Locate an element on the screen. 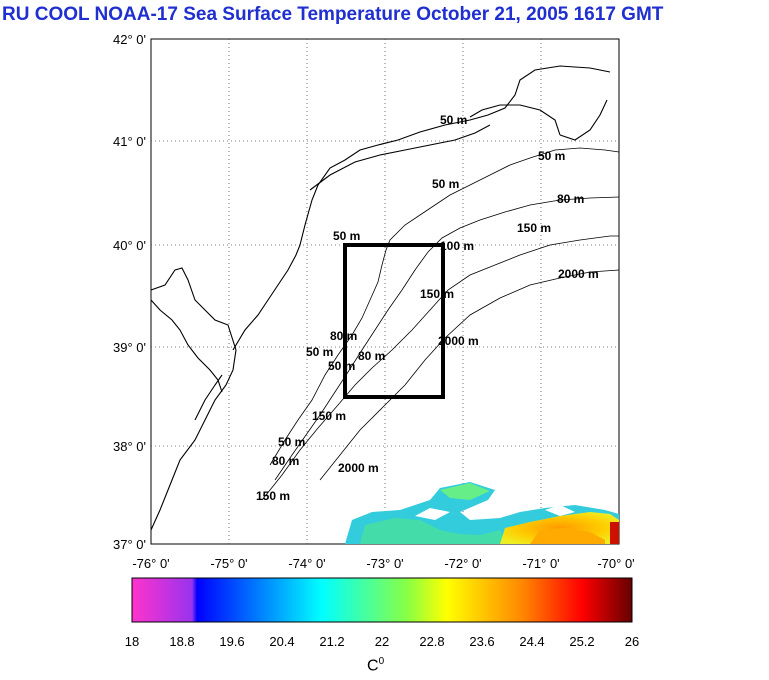  colorbar-tick-label: 25.2 is located at coordinates (581, 641).